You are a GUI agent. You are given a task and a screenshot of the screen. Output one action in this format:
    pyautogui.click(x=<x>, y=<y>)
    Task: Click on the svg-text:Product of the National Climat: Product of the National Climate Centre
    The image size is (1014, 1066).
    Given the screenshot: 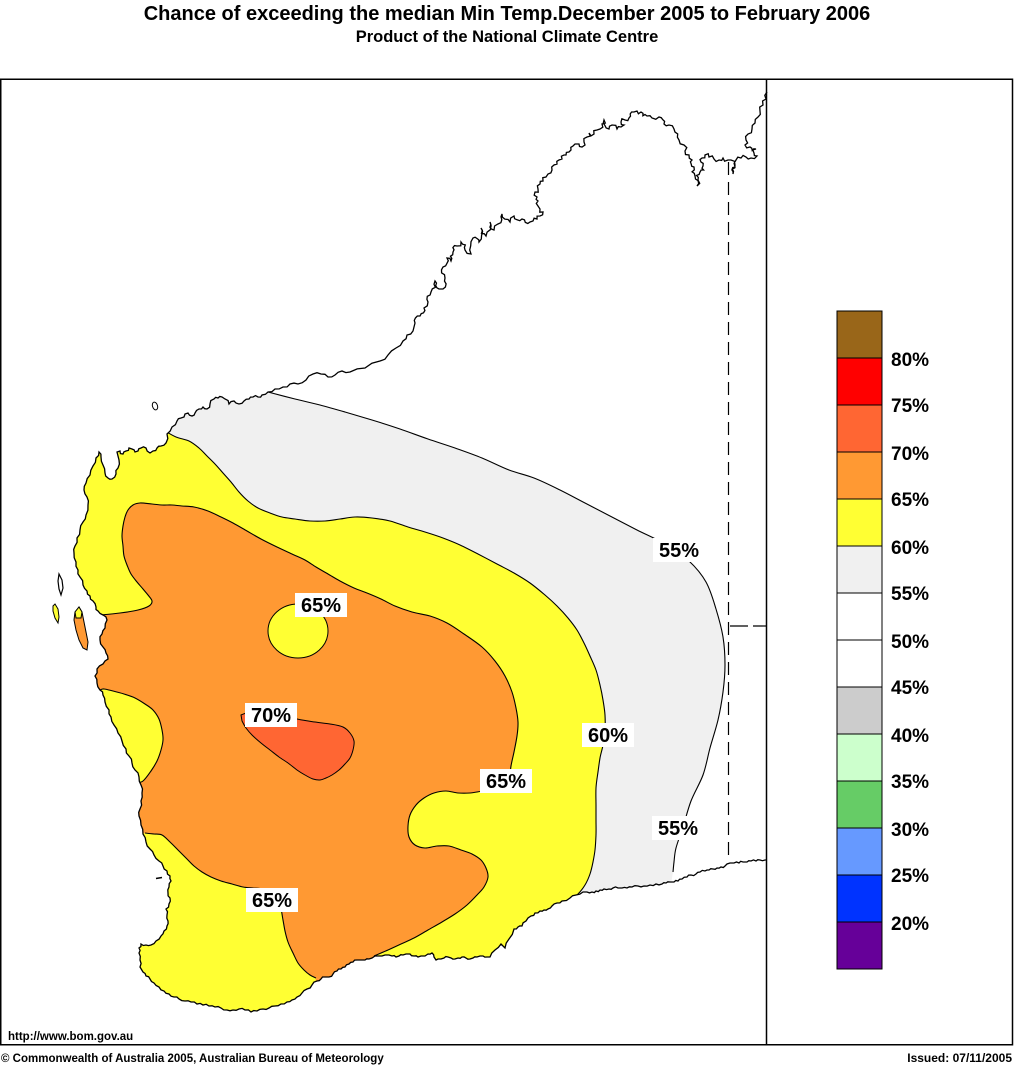 What is the action you would take?
    pyautogui.click(x=507, y=37)
    